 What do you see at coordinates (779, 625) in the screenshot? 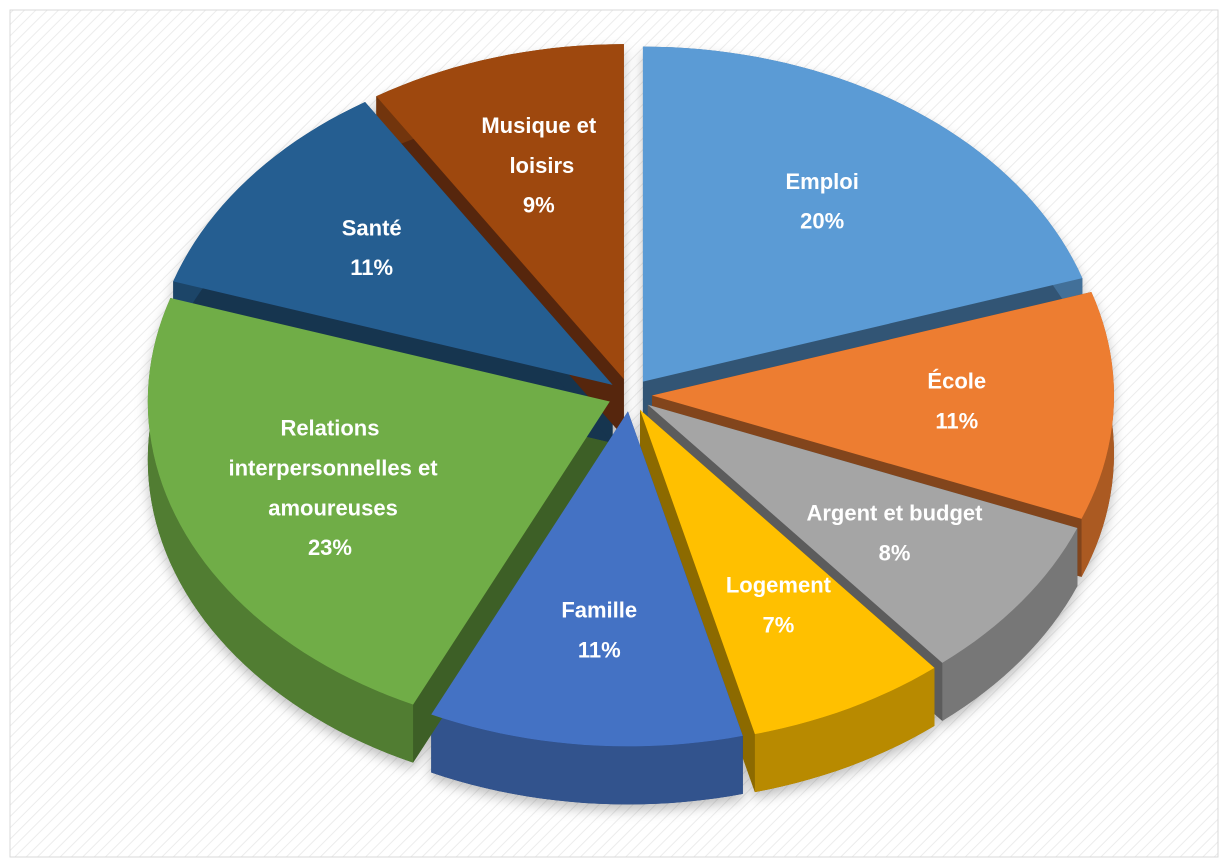
I see `value-label: 7%` at bounding box center [779, 625].